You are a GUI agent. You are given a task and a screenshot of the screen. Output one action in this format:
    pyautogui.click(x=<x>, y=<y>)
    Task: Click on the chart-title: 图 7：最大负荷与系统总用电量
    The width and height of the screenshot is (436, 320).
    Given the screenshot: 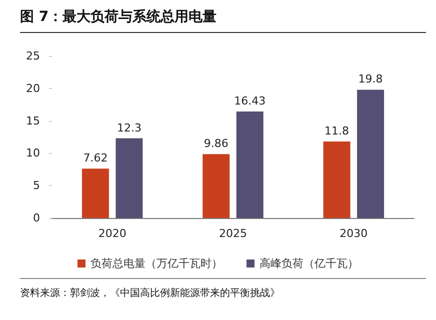 What is the action you would take?
    pyautogui.click(x=223, y=20)
    